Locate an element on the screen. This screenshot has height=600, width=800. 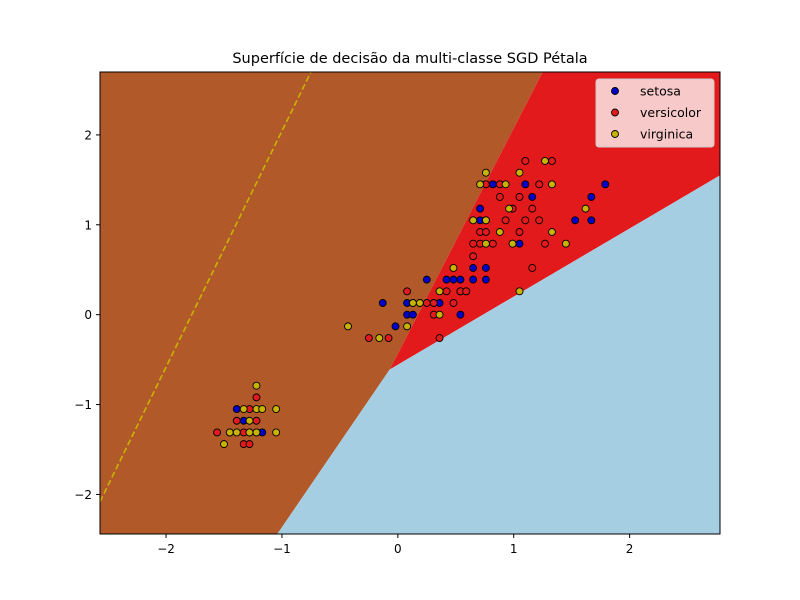
x-tick-label: −2 is located at coordinates (166, 549).